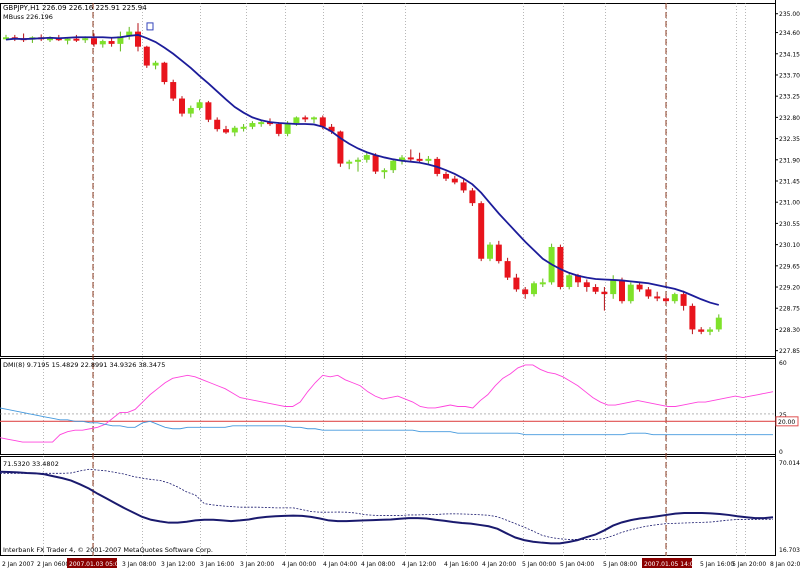  What do you see at coordinates (499, 564) in the screenshot?
I see `time-axis-label: 4 Jan 20:00` at bounding box center [499, 564].